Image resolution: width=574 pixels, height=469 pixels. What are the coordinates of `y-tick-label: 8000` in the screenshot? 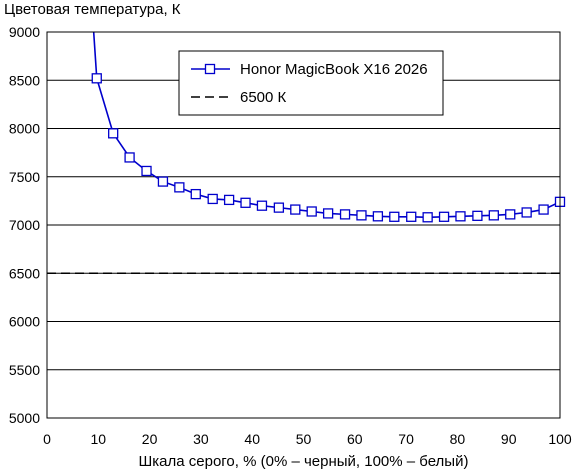 It's located at (24, 129).